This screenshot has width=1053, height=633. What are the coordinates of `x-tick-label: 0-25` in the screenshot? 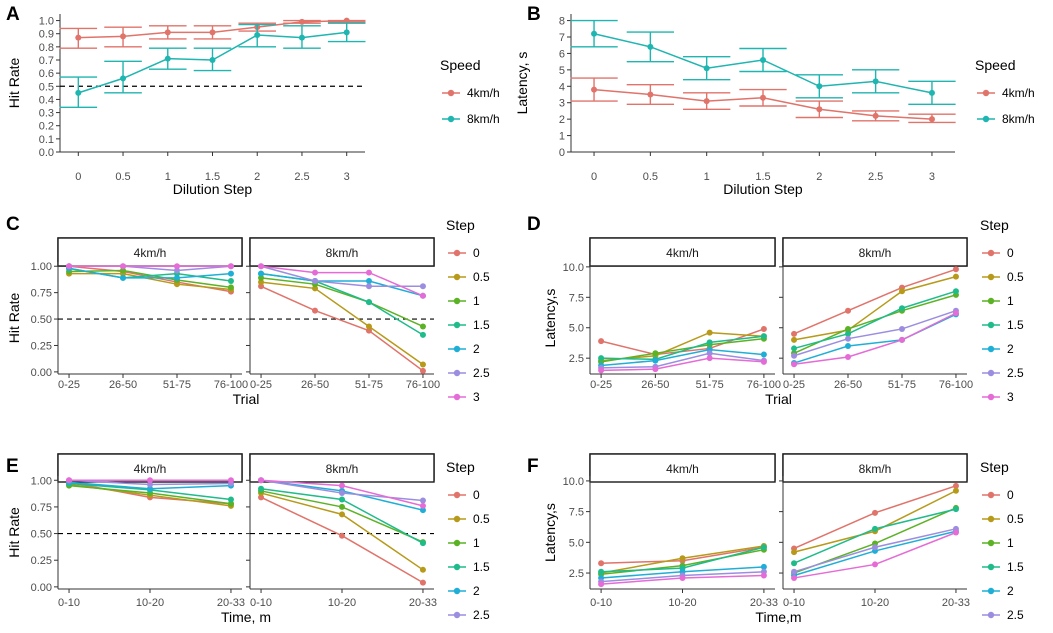 It's located at (601, 385).